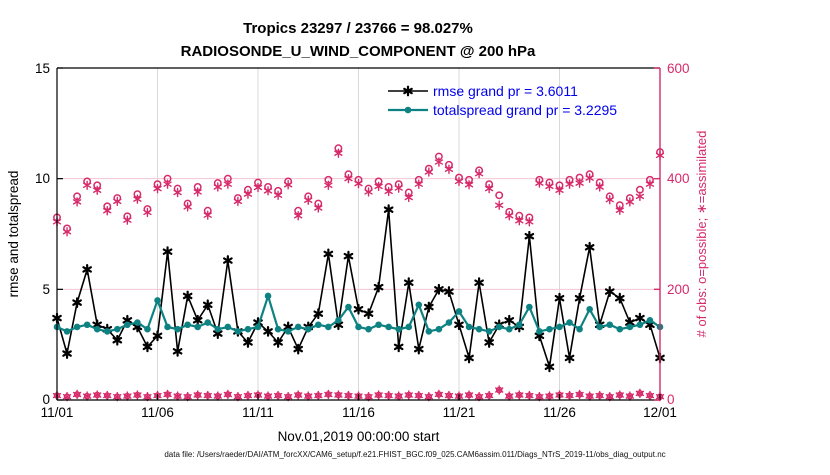  I want to click on legend-totalspread-sample-marker, so click(408, 110).